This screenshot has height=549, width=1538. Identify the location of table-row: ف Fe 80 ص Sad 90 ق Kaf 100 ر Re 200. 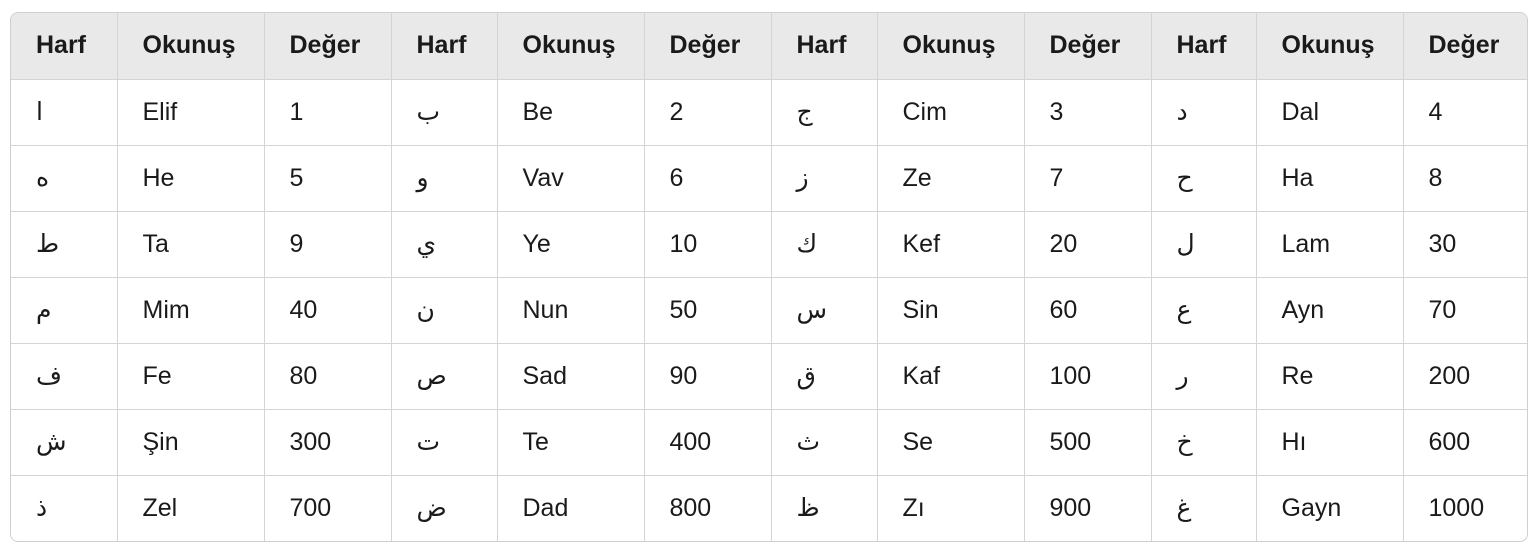
(769, 376).